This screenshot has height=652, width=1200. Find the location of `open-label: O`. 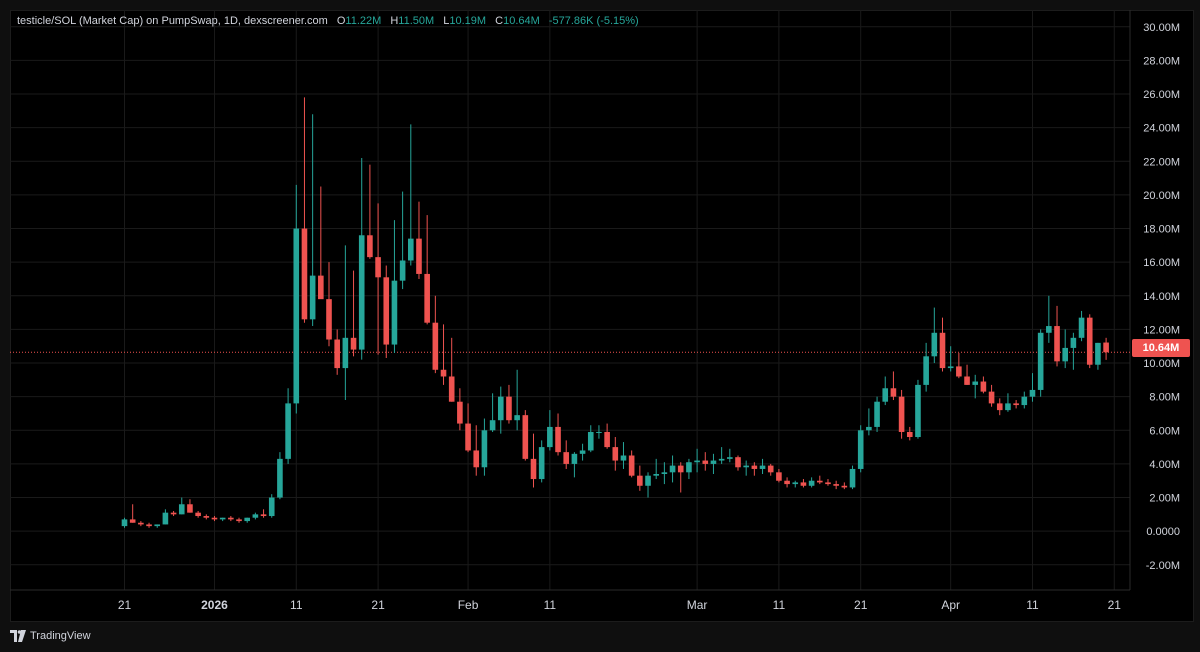

open-label: O is located at coordinates (341, 21).